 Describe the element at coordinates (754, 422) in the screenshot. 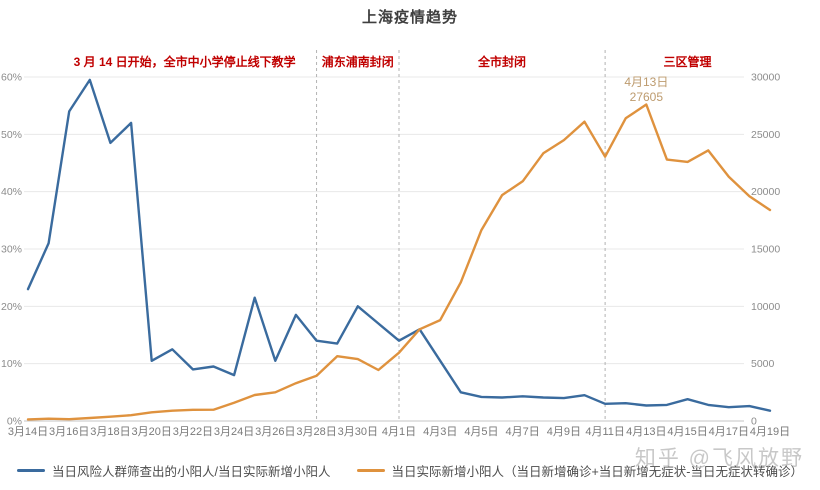

I see `right-axis-tick: 0` at that location.